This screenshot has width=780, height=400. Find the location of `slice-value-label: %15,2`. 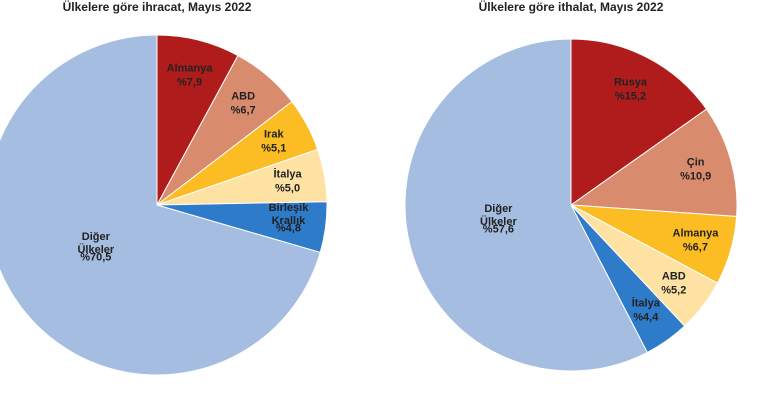

slice-value-label: %15,2 is located at coordinates (630, 96).